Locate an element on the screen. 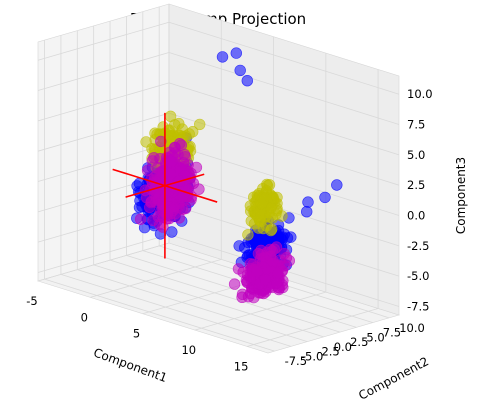  z-tick-label: -5.0 is located at coordinates (418, 276).